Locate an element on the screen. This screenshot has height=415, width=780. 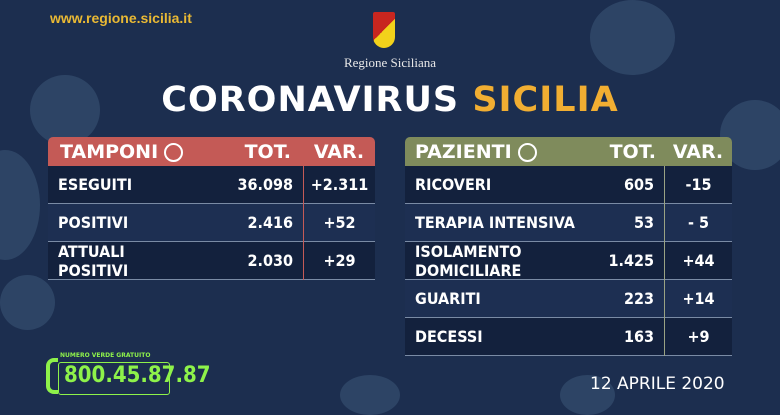
swab-icon is located at coordinates (174, 152).